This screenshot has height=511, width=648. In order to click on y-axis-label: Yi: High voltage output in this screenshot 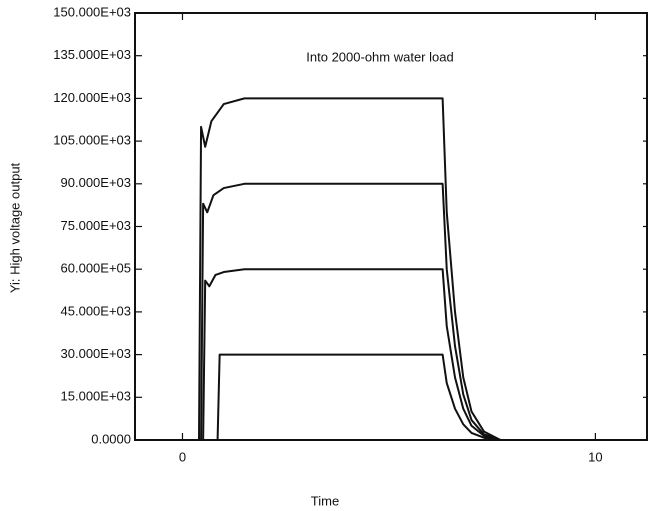, I will do `click(14, 227)`.